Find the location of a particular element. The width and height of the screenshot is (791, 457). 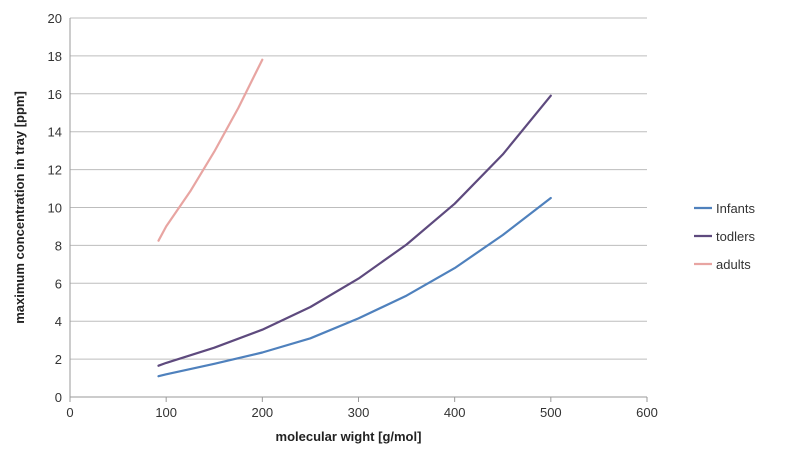

y-tick-label: 0 is located at coordinates (58, 397).